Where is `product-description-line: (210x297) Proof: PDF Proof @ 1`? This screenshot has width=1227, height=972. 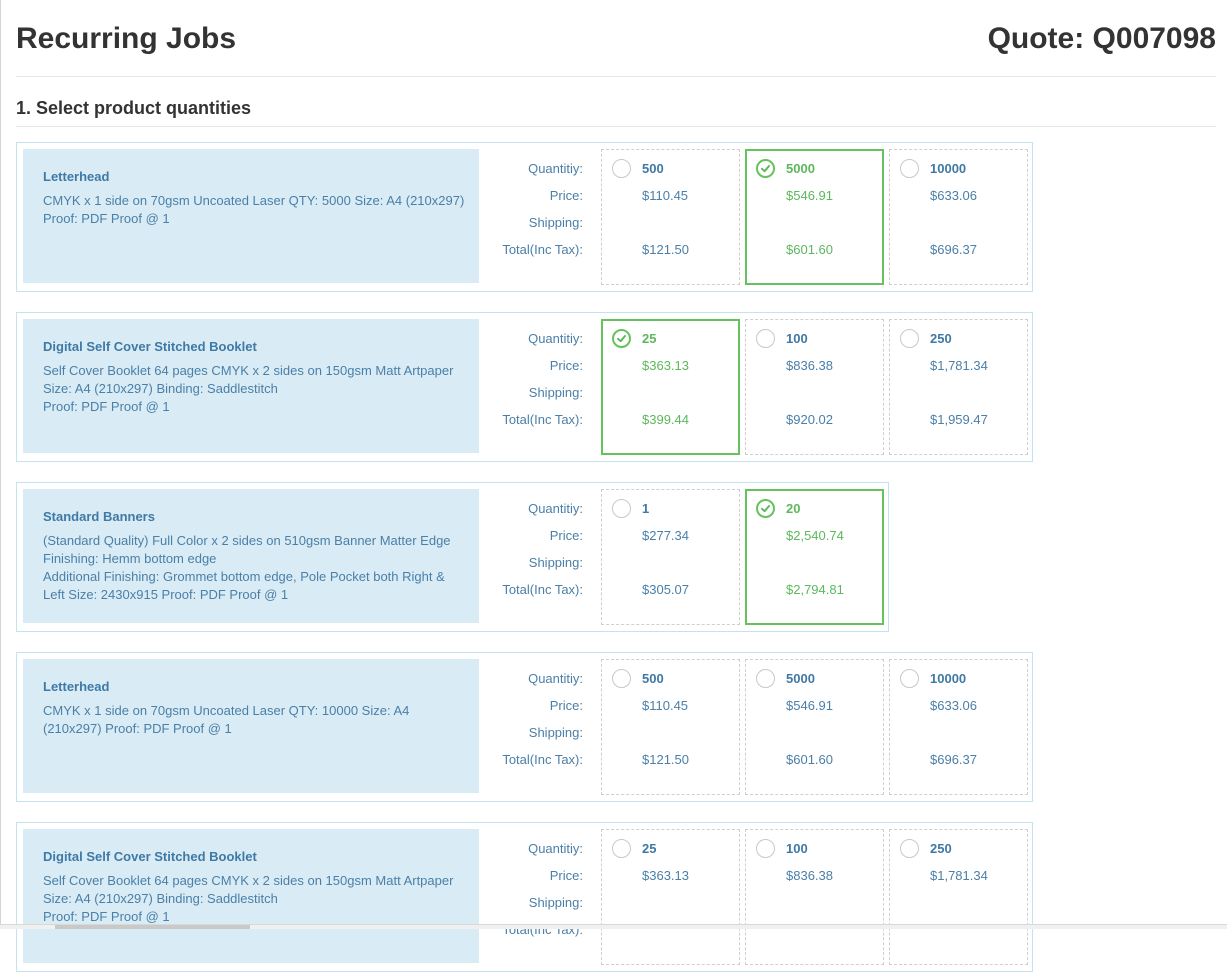 product-description-line: (210x297) Proof: PDF Proof @ 1 is located at coordinates (137, 728).